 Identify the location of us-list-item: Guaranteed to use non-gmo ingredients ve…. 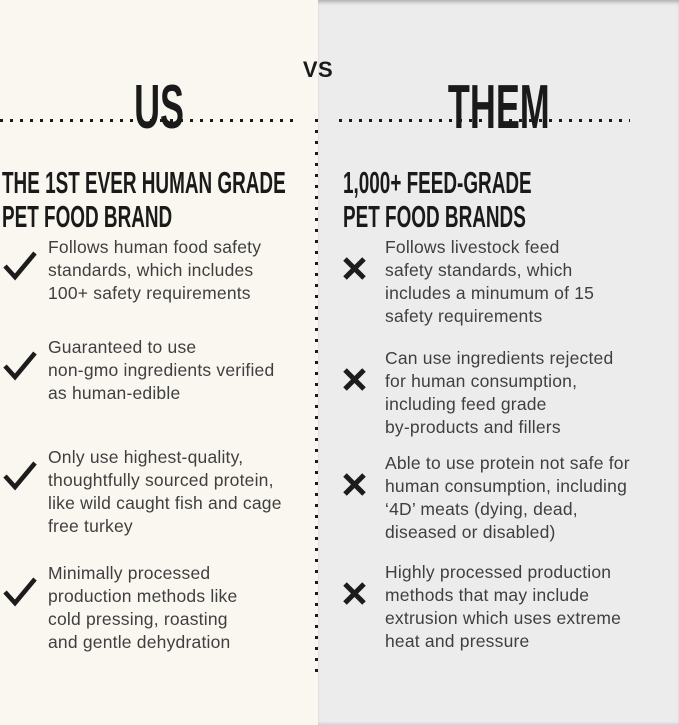
(155, 370).